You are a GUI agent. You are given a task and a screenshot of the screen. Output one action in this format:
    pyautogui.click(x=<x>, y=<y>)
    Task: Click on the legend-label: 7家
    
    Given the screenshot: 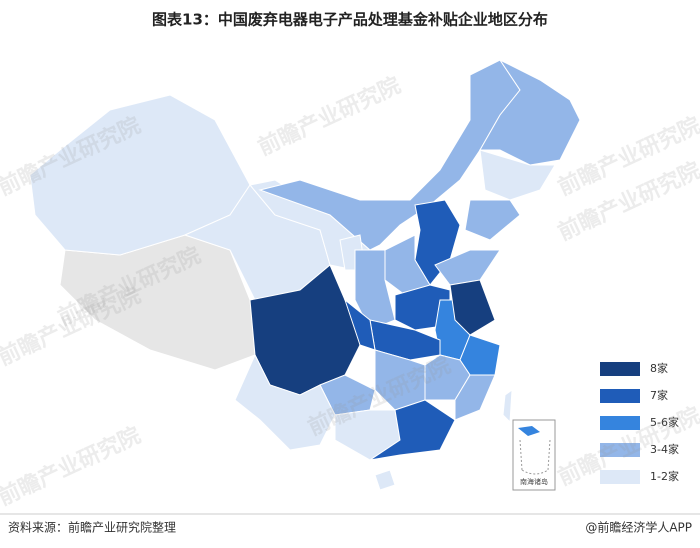 What is the action you would take?
    pyautogui.click(x=659, y=395)
    